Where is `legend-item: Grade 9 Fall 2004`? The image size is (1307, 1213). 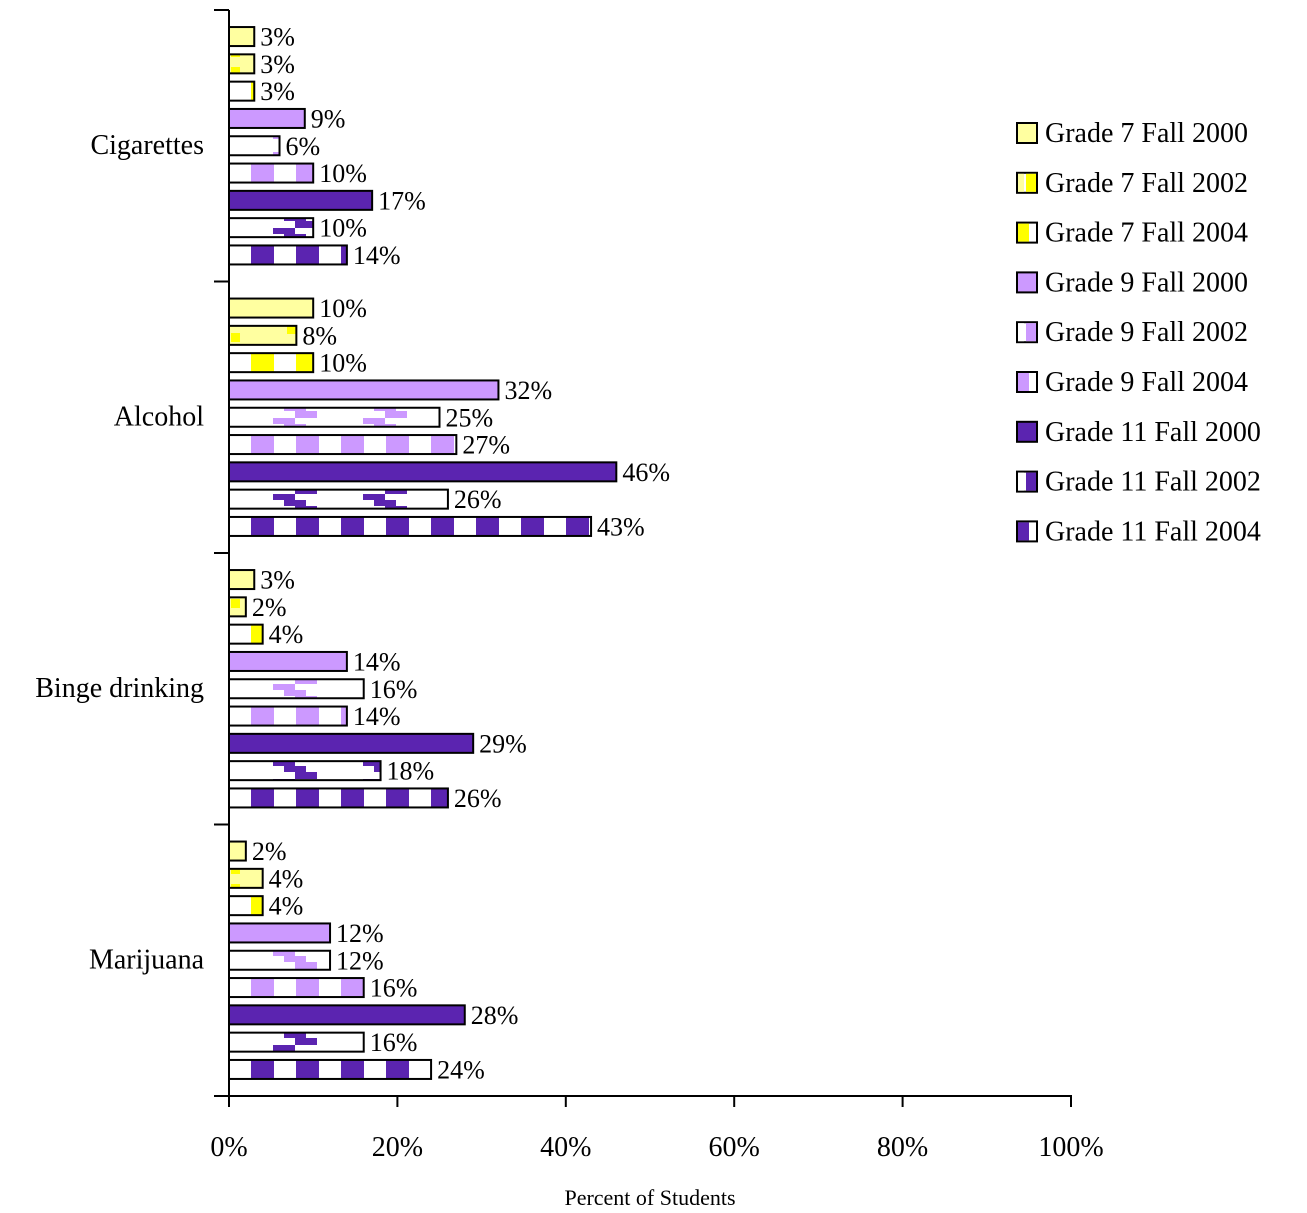
legend-item: Grade 9 Fall 2004 is located at coordinates (1132, 382).